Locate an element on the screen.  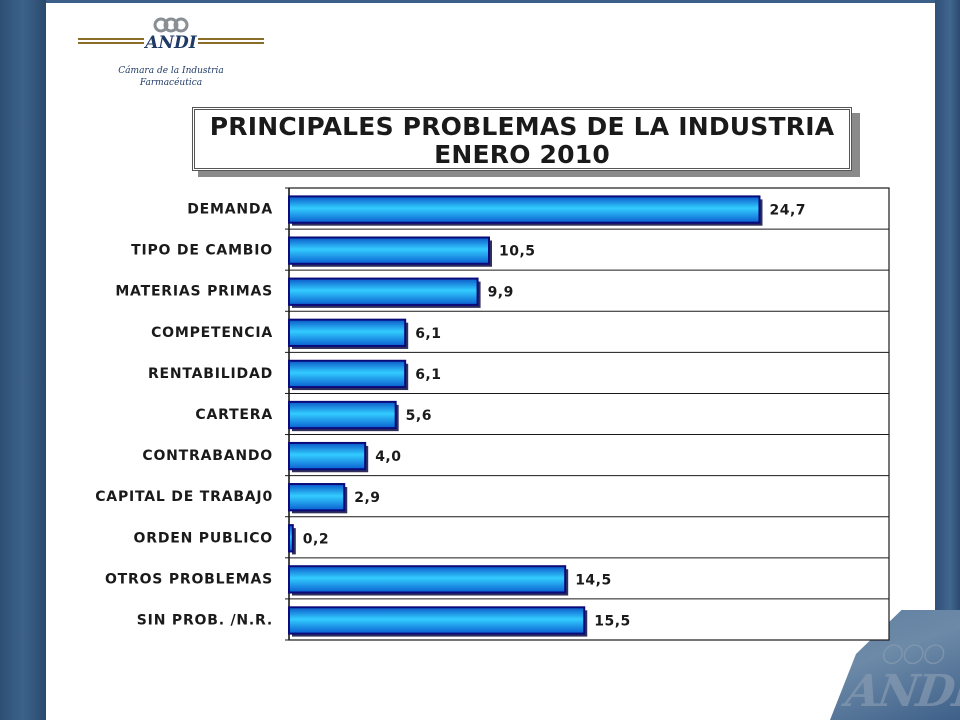
logo-rules is located at coordinates (171, 41).